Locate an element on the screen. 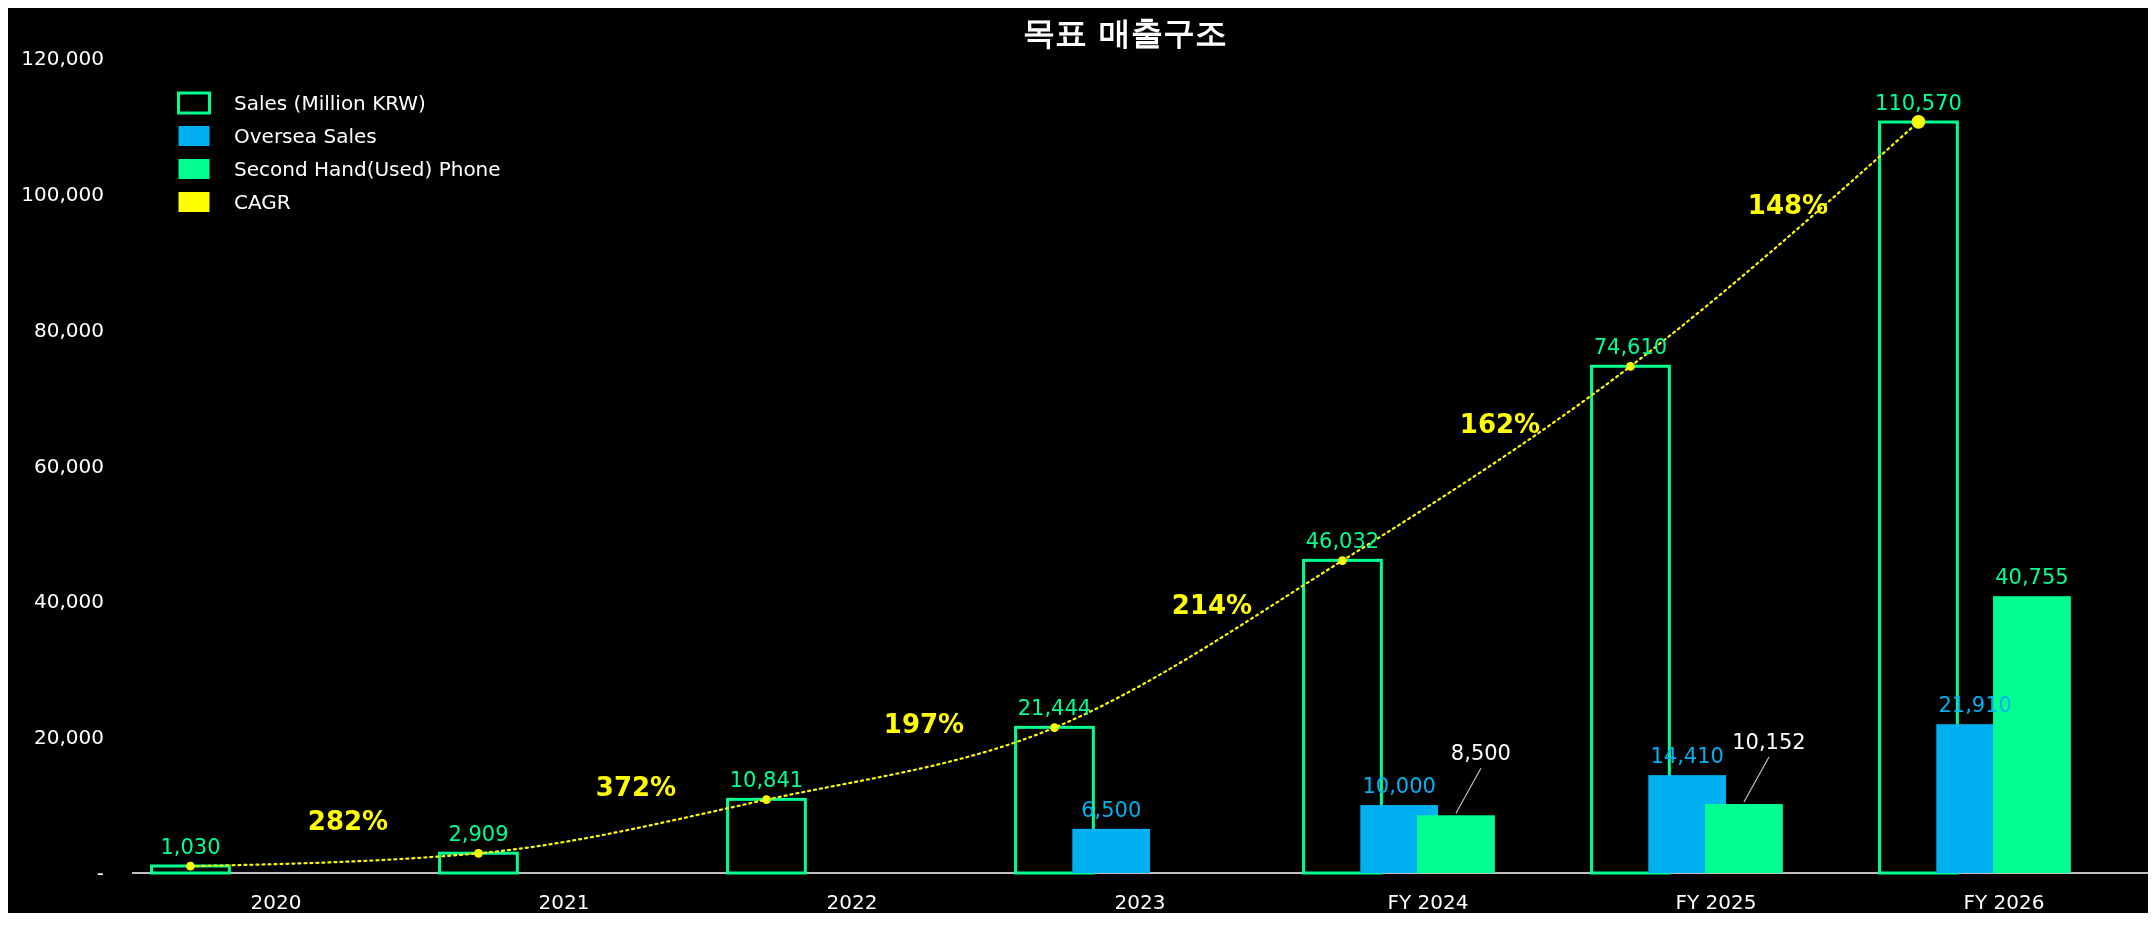  legend-label: CAGR is located at coordinates (262, 202).